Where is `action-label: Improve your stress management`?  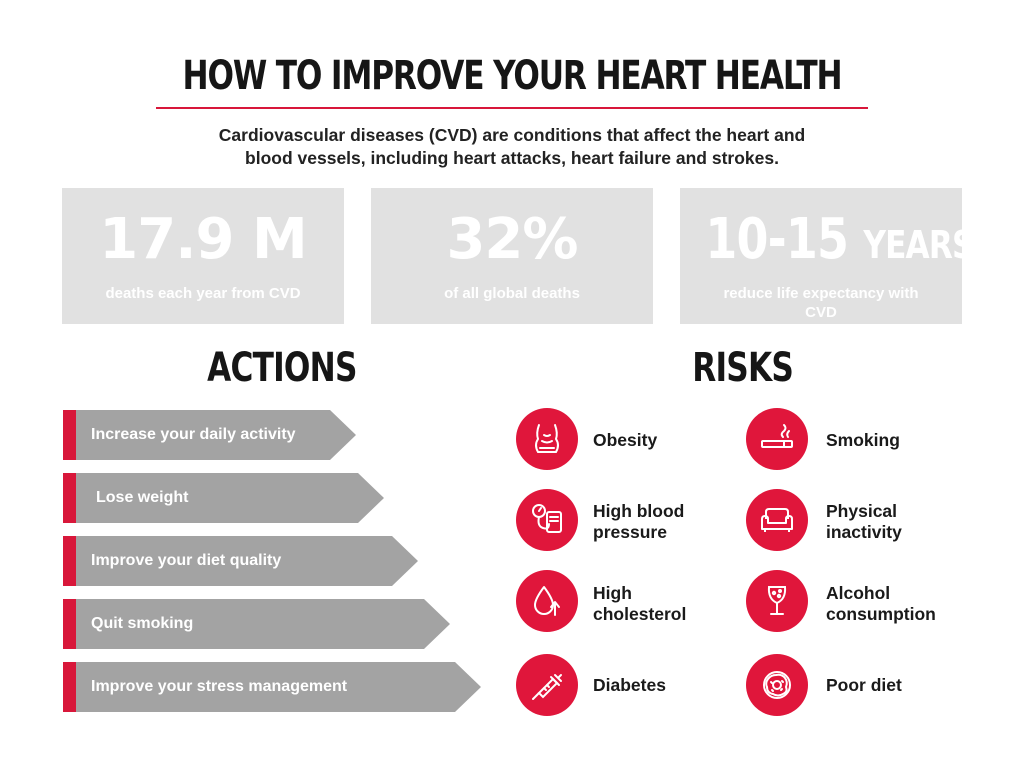 action-label: Improve your stress management is located at coordinates (219, 686).